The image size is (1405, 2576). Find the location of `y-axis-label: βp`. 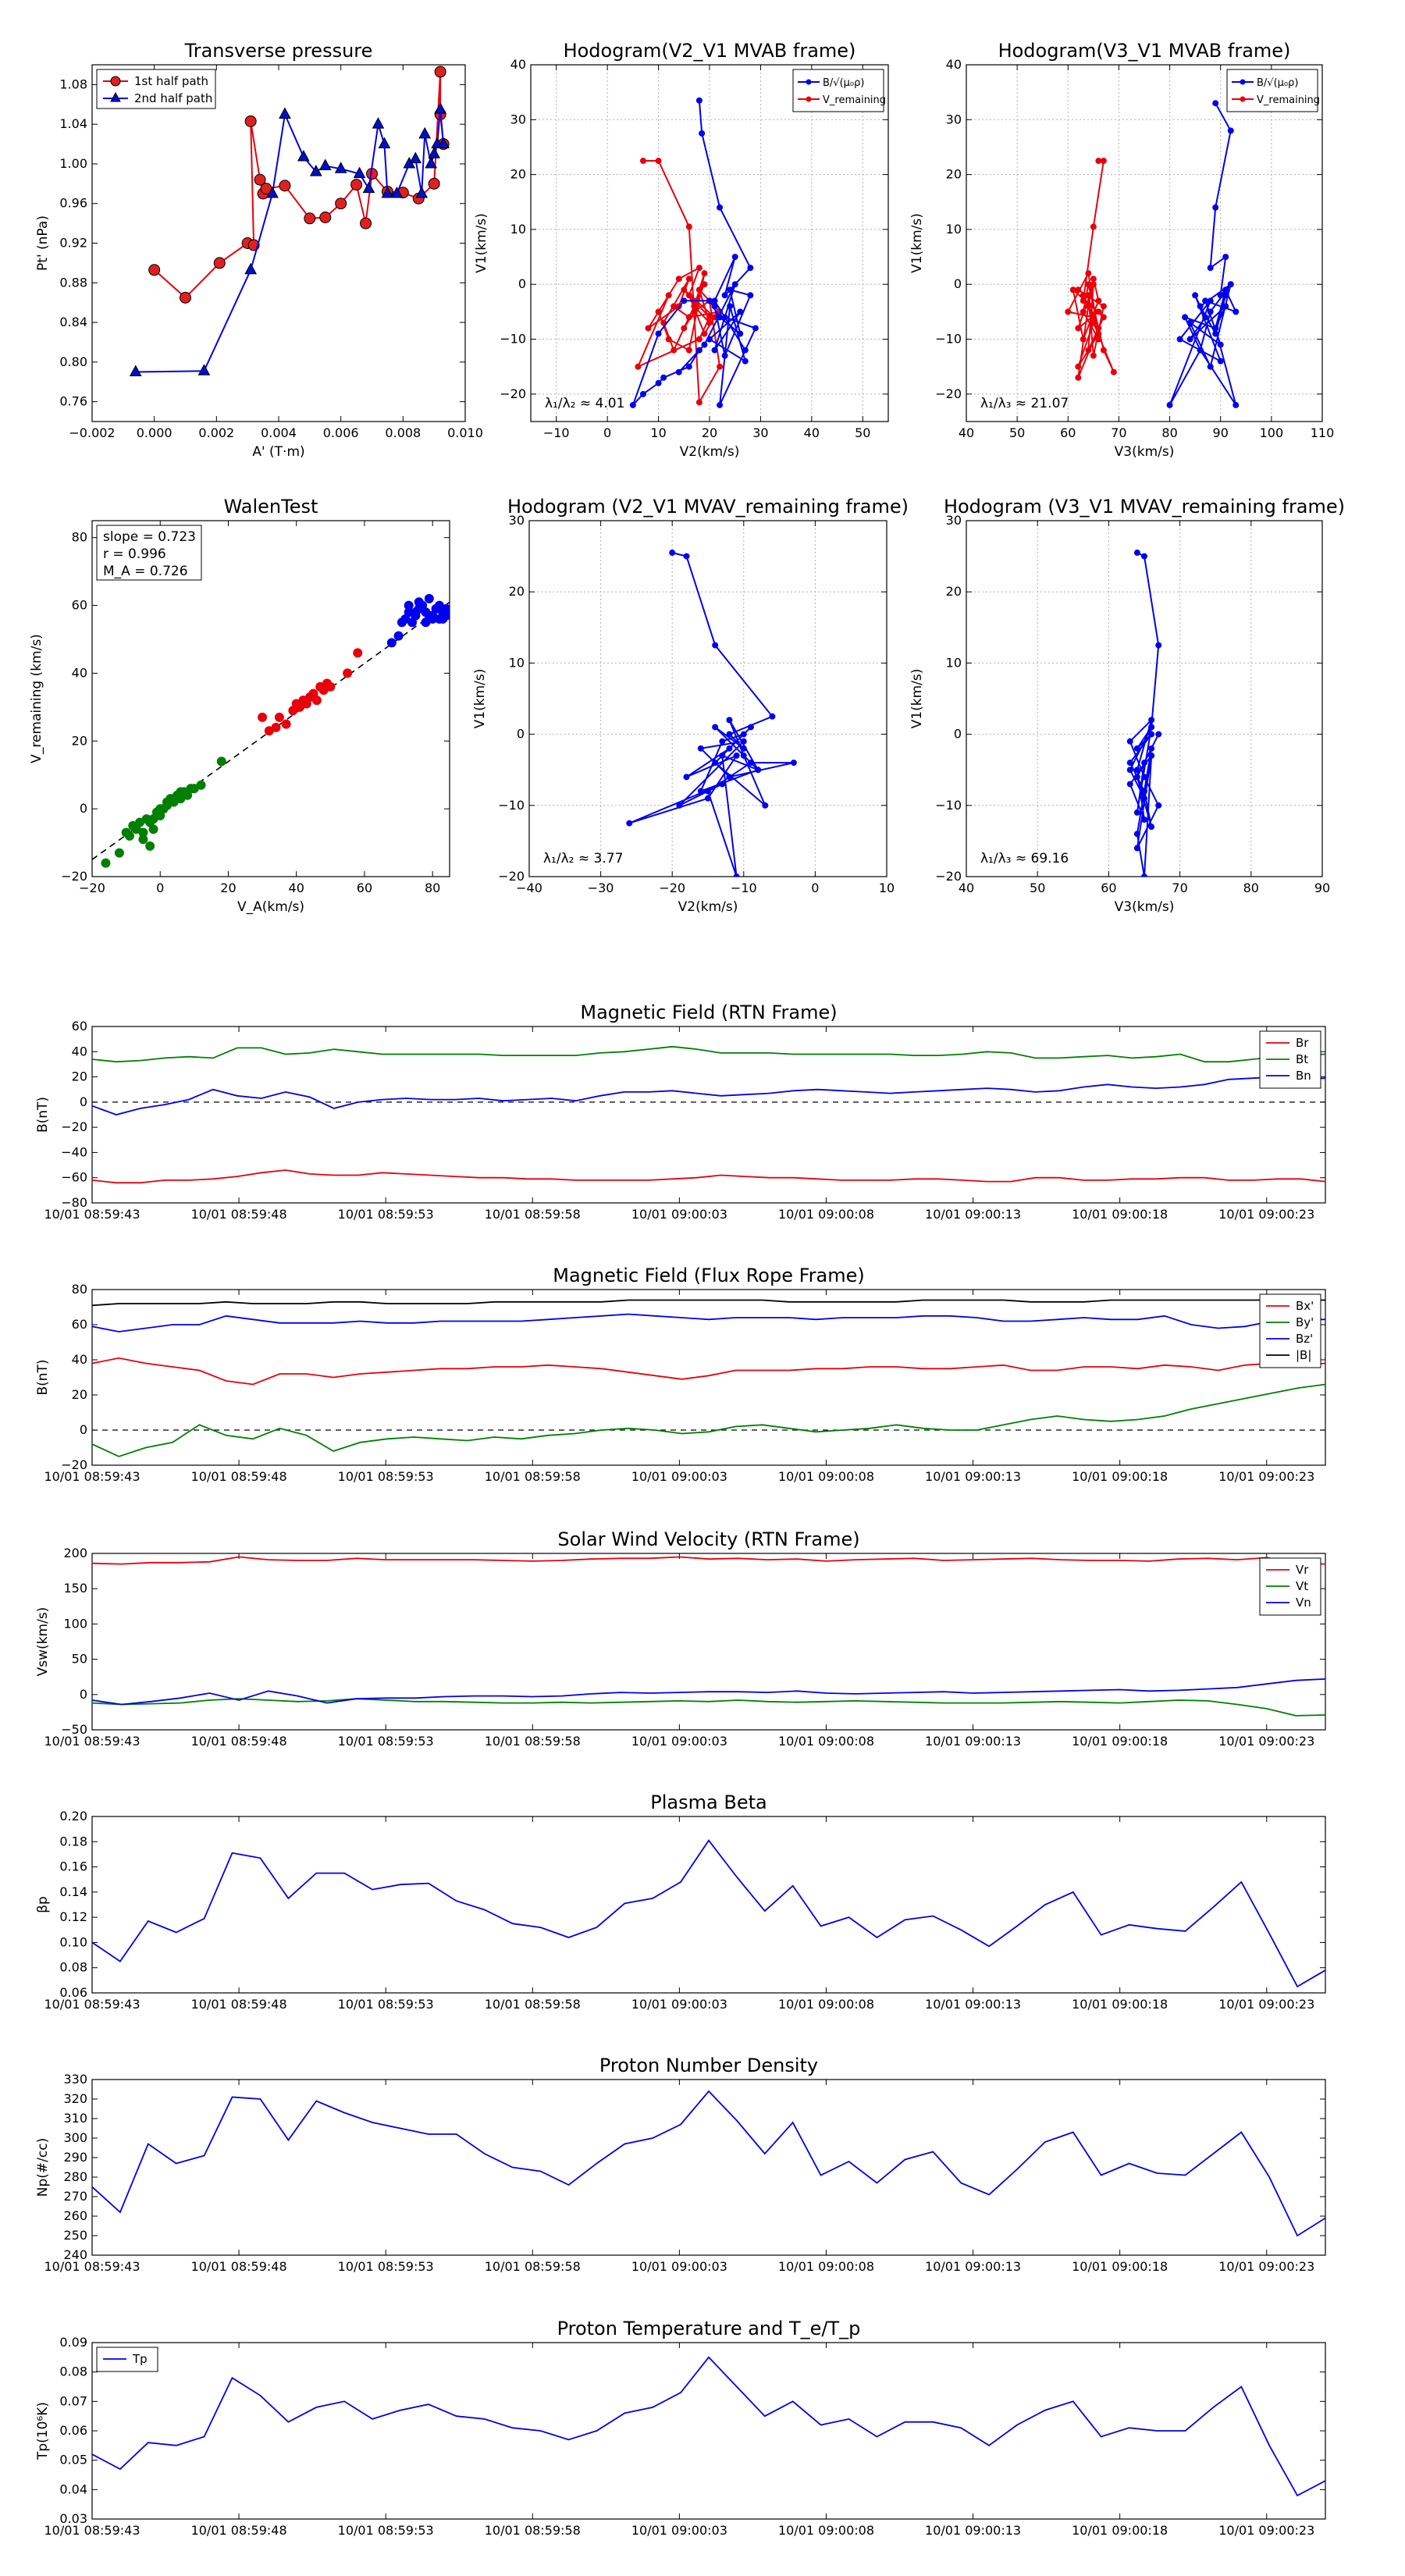

y-axis-label: βp is located at coordinates (43, 1904).